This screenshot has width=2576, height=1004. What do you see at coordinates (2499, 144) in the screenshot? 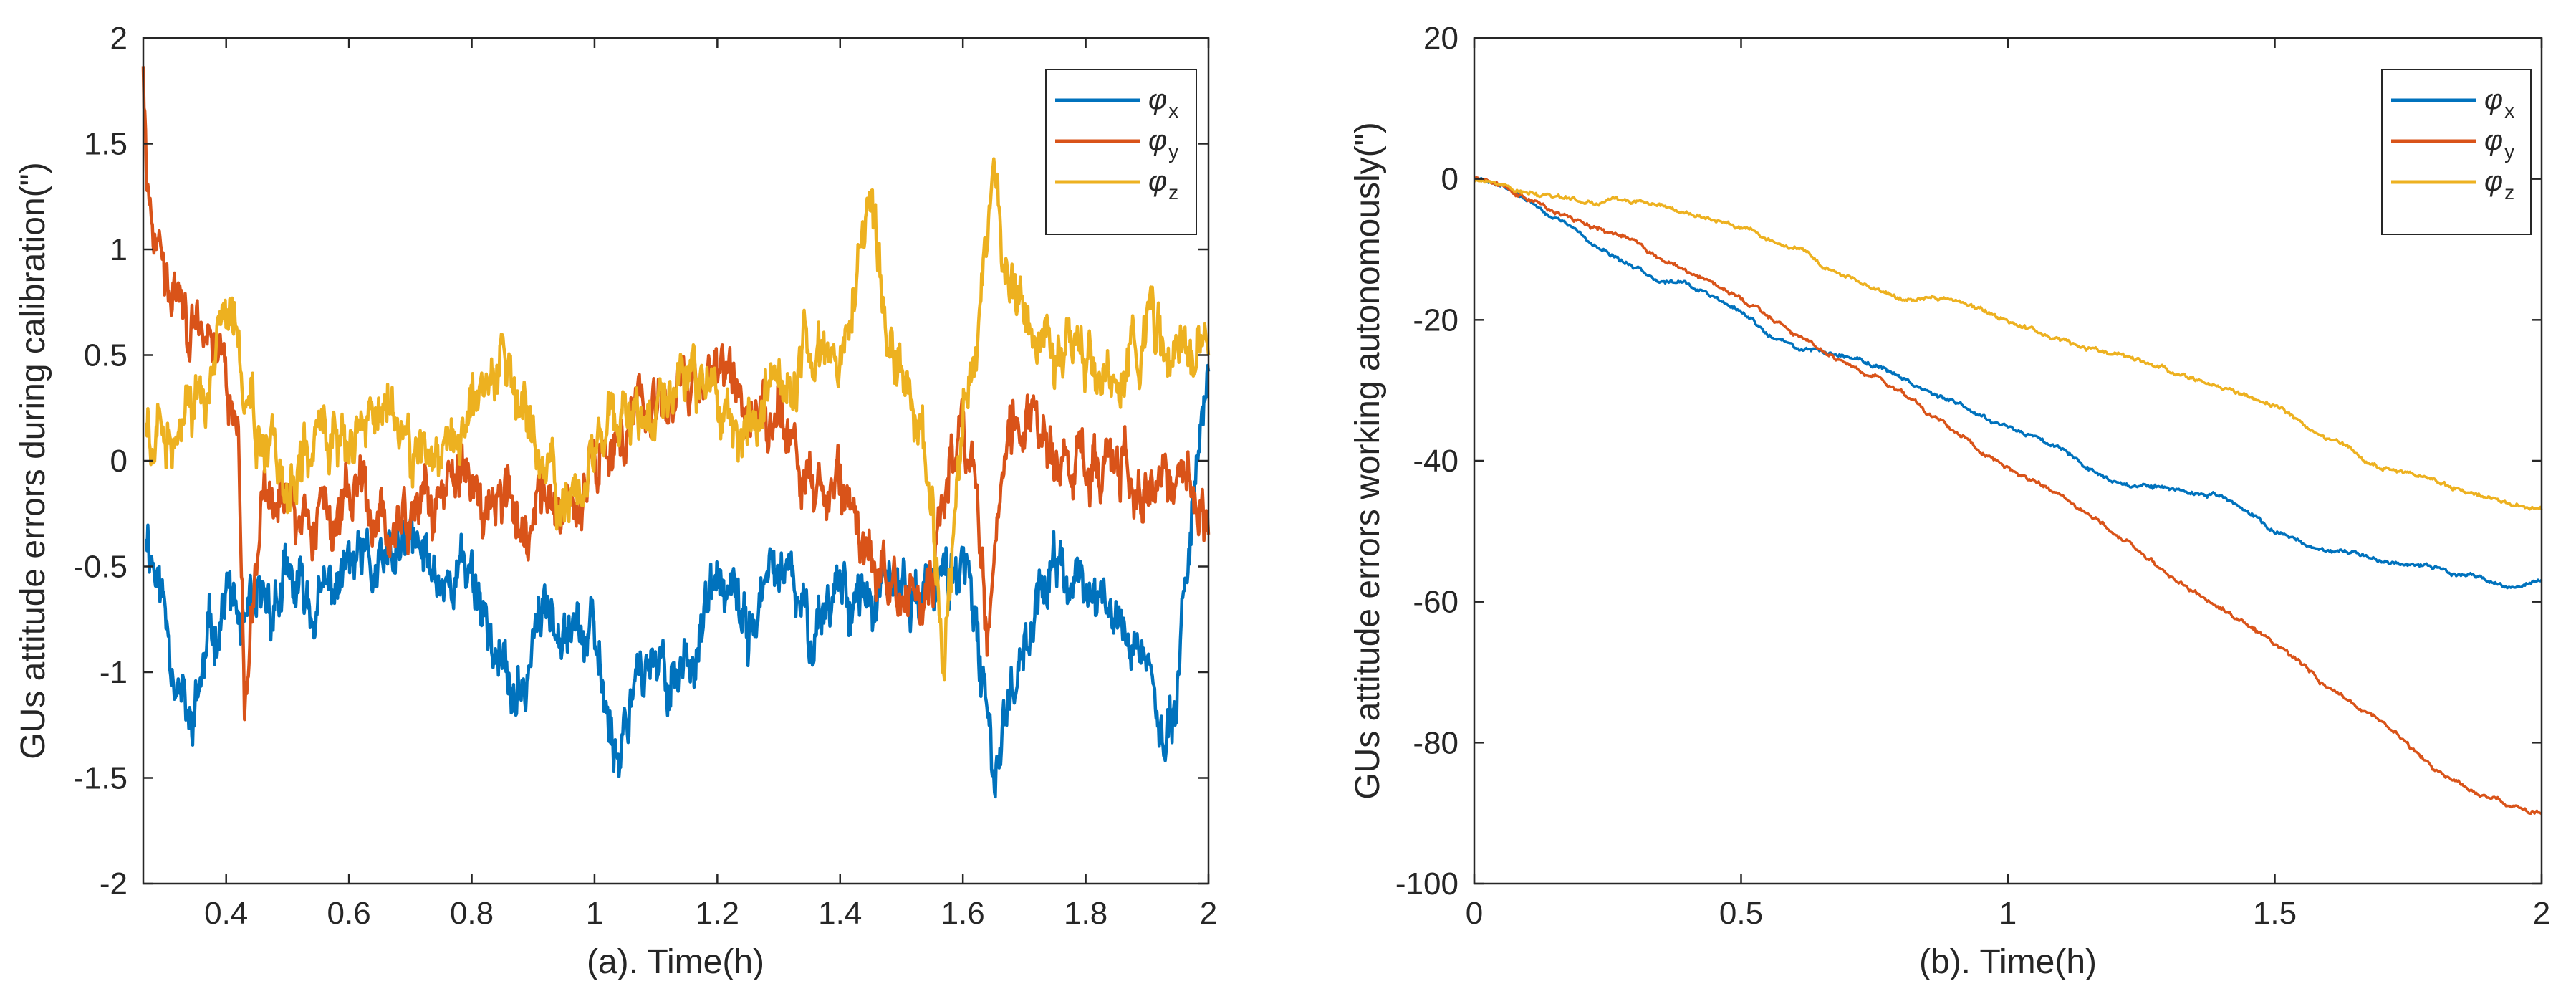
I see `chart-b-legend-label-y: φy` at bounding box center [2499, 144].